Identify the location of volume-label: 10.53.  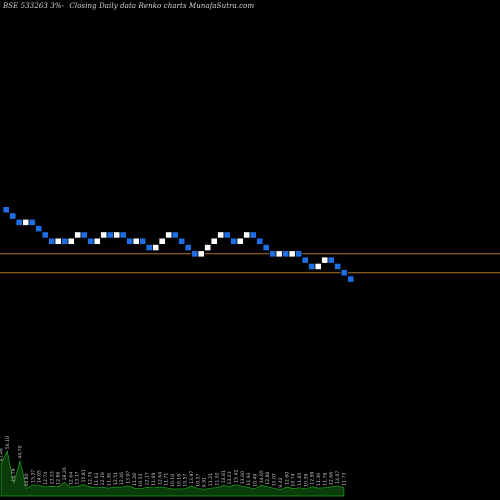
(141, 479).